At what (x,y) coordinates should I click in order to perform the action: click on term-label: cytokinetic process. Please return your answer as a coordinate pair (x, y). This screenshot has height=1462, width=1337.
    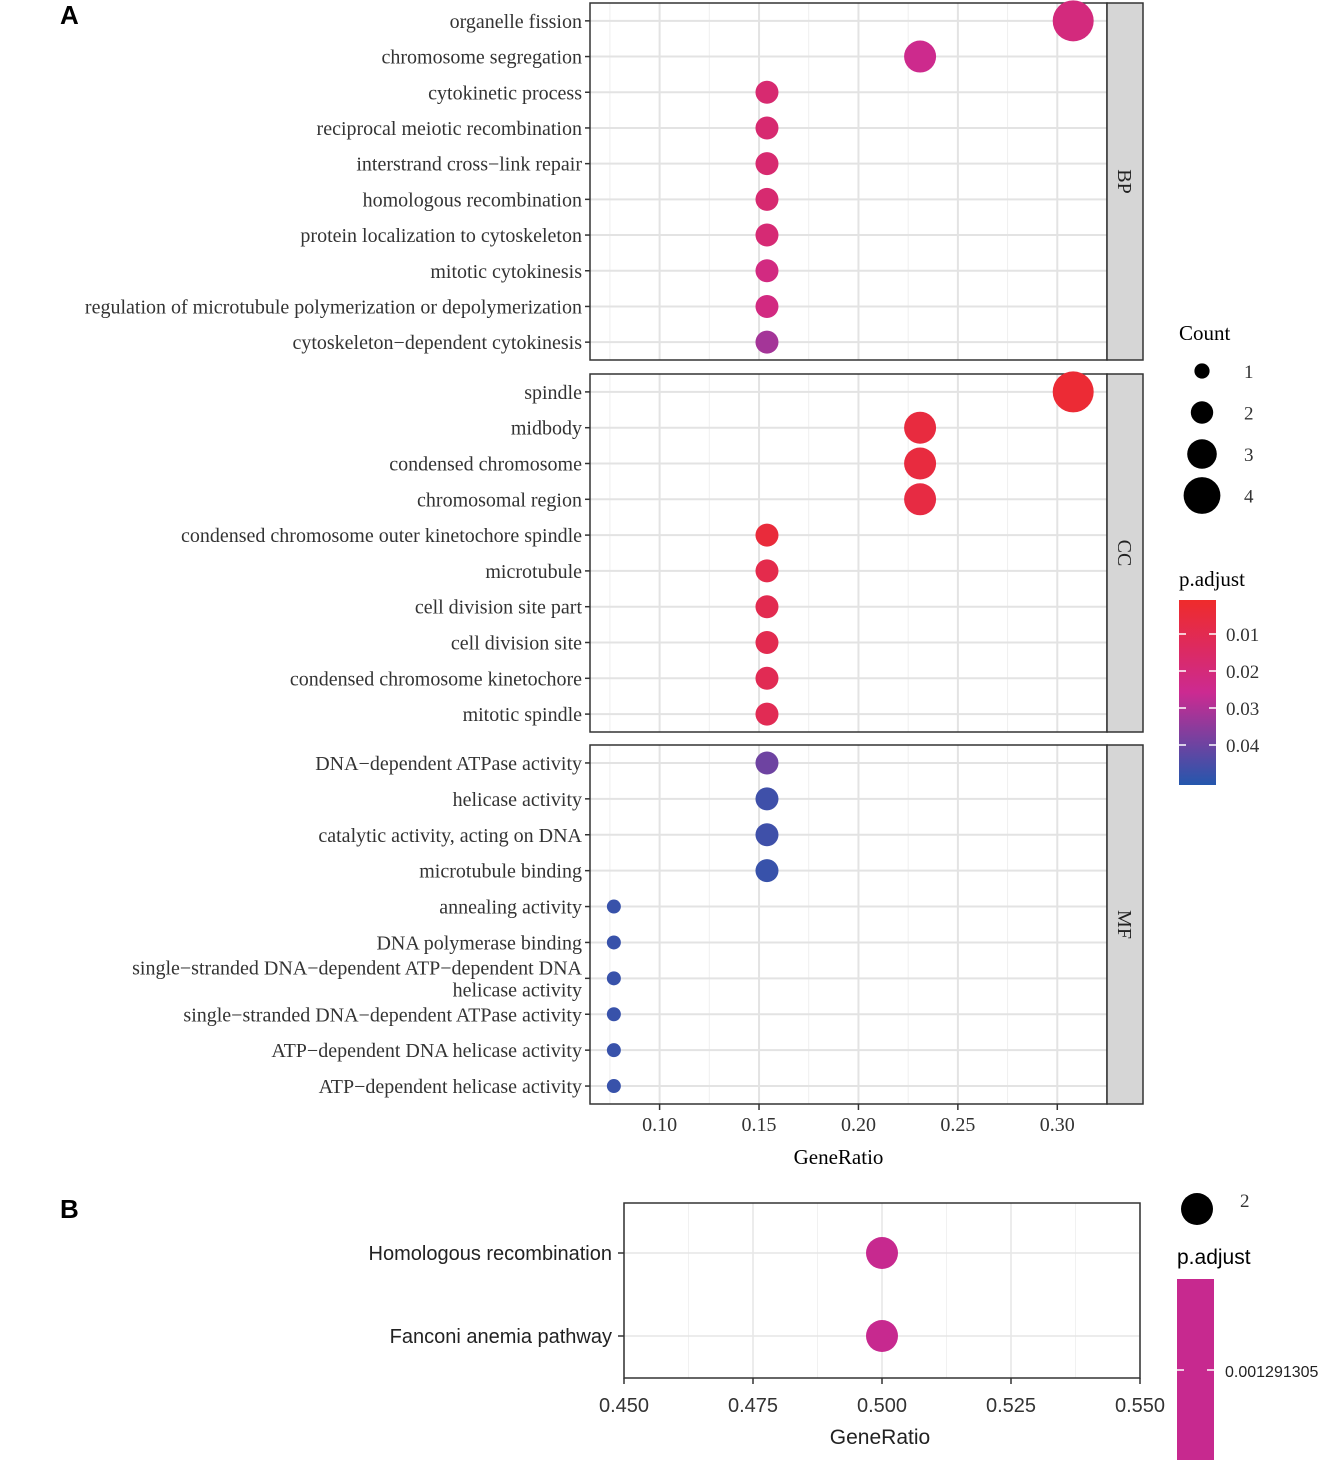
    Looking at the image, I should click on (505, 93).